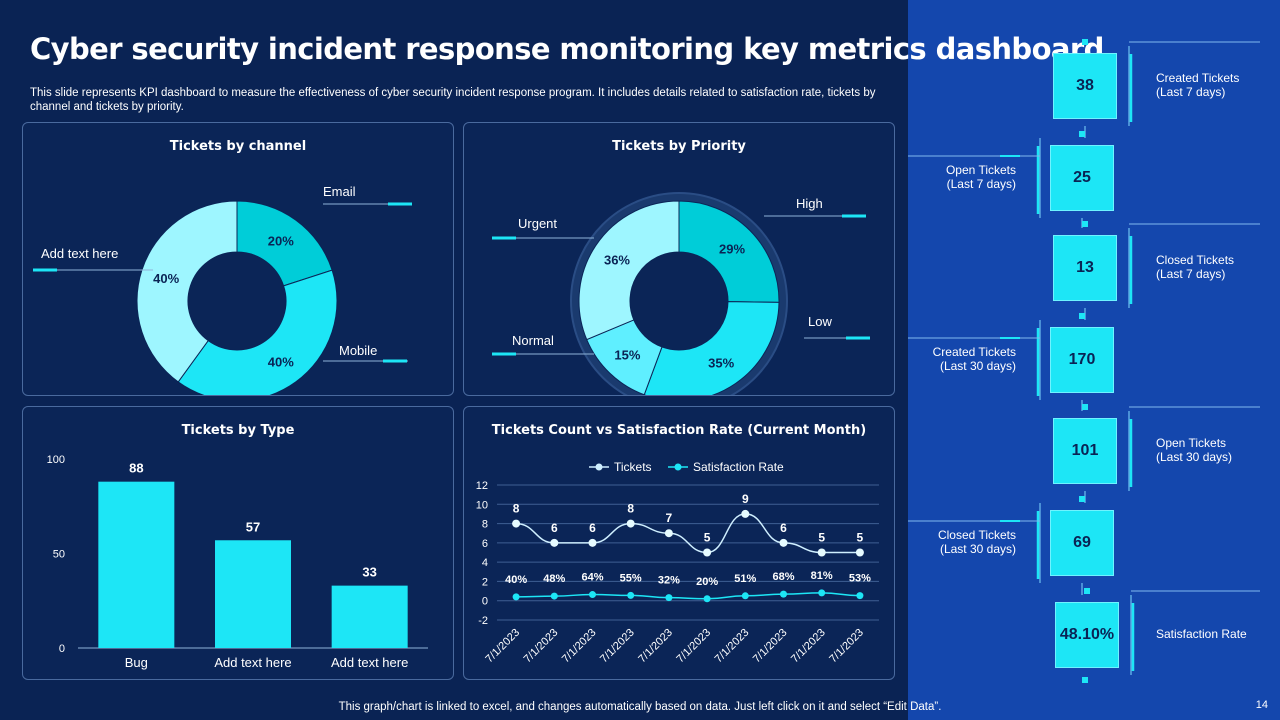  What do you see at coordinates (238, 430) in the screenshot?
I see `chart-title: Tickets by Type` at bounding box center [238, 430].